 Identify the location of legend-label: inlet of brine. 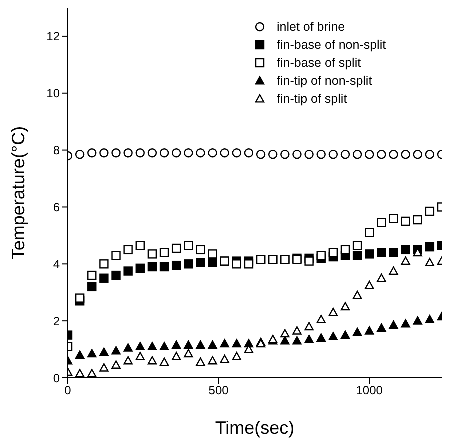
(311, 27).